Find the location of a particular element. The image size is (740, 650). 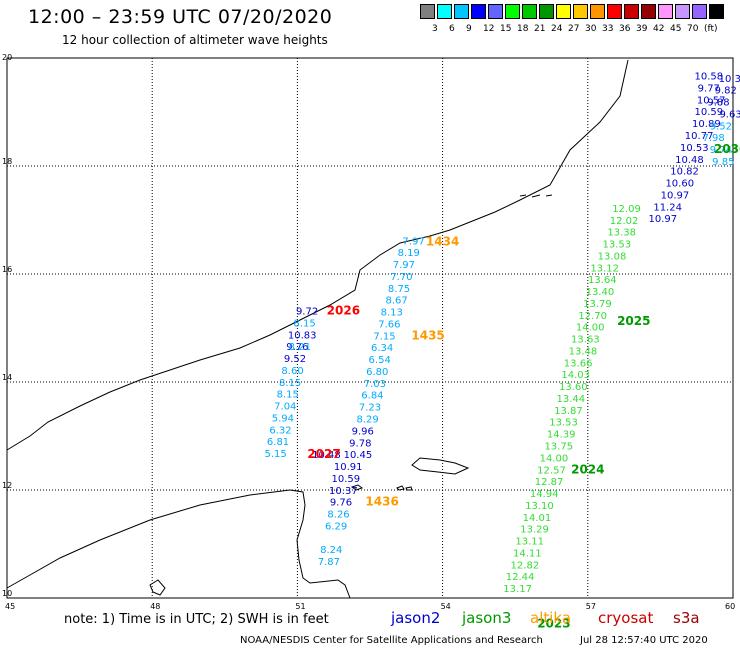

satellite-key-jason3: jason3 is located at coordinates (487, 618).